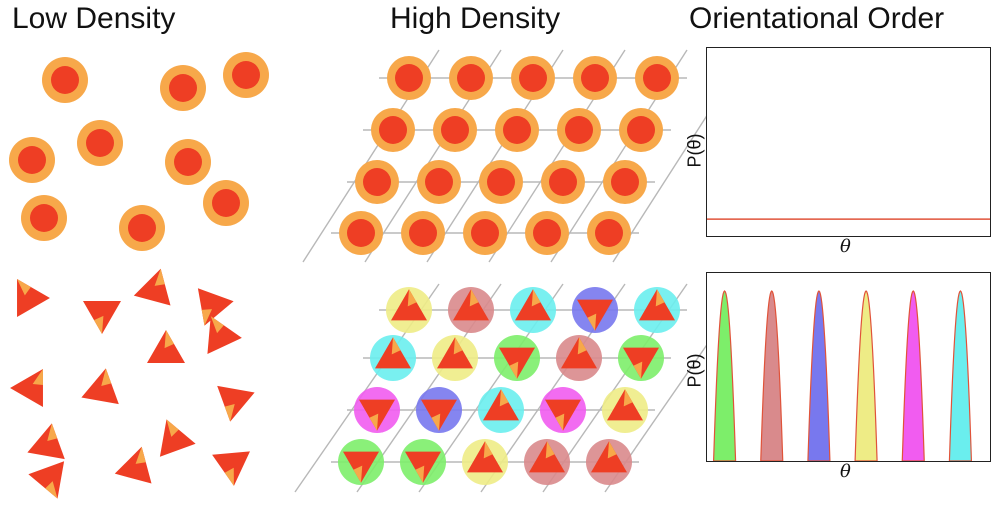 Image resolution: width=1000 pixels, height=507 pixels. I want to click on high-density-heading: High Density, so click(475, 18).